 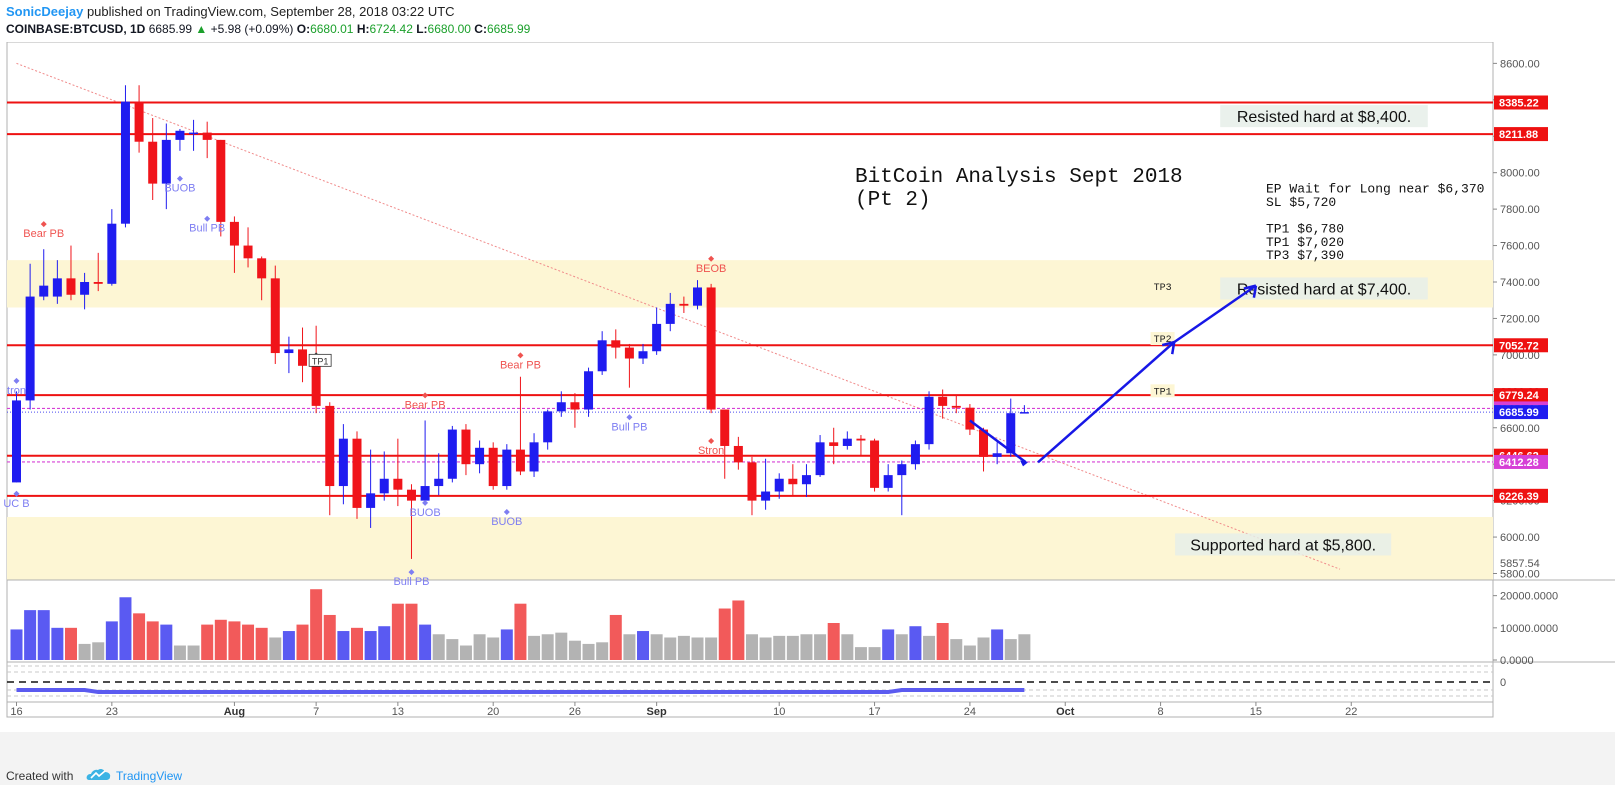 I want to click on level-price-label: 6226.39, so click(x=1519, y=497).